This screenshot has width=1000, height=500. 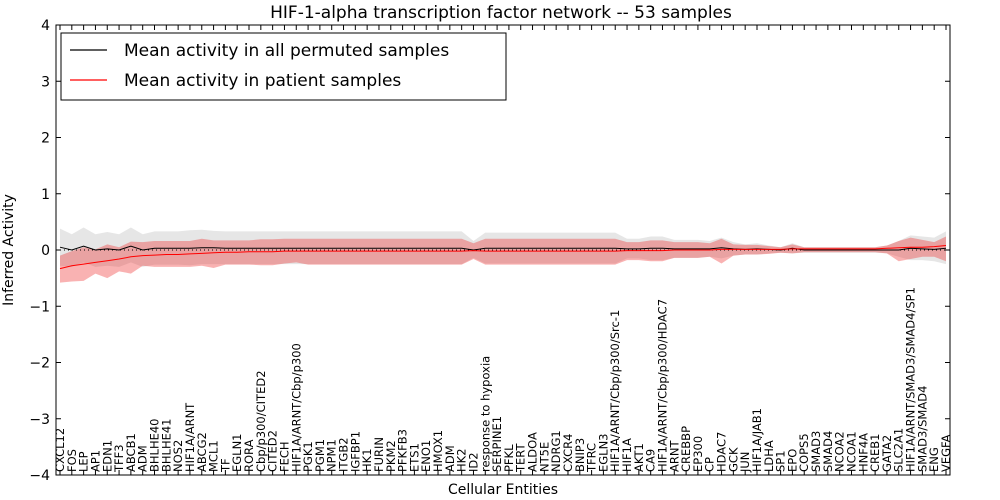 I want to click on y-tick-label: 1, so click(x=45, y=195).